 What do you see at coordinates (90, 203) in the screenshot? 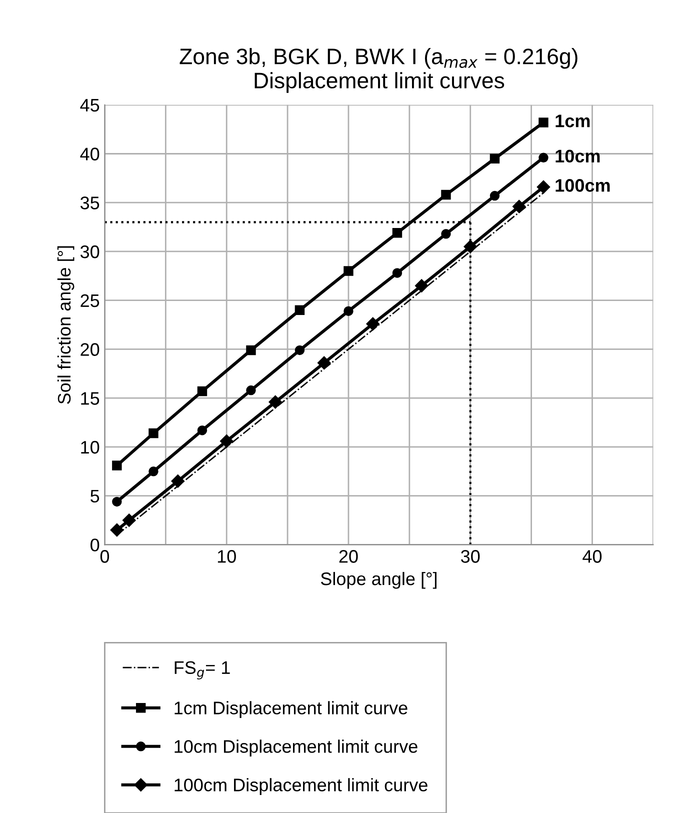
I see `y-tick-label: 35` at bounding box center [90, 203].